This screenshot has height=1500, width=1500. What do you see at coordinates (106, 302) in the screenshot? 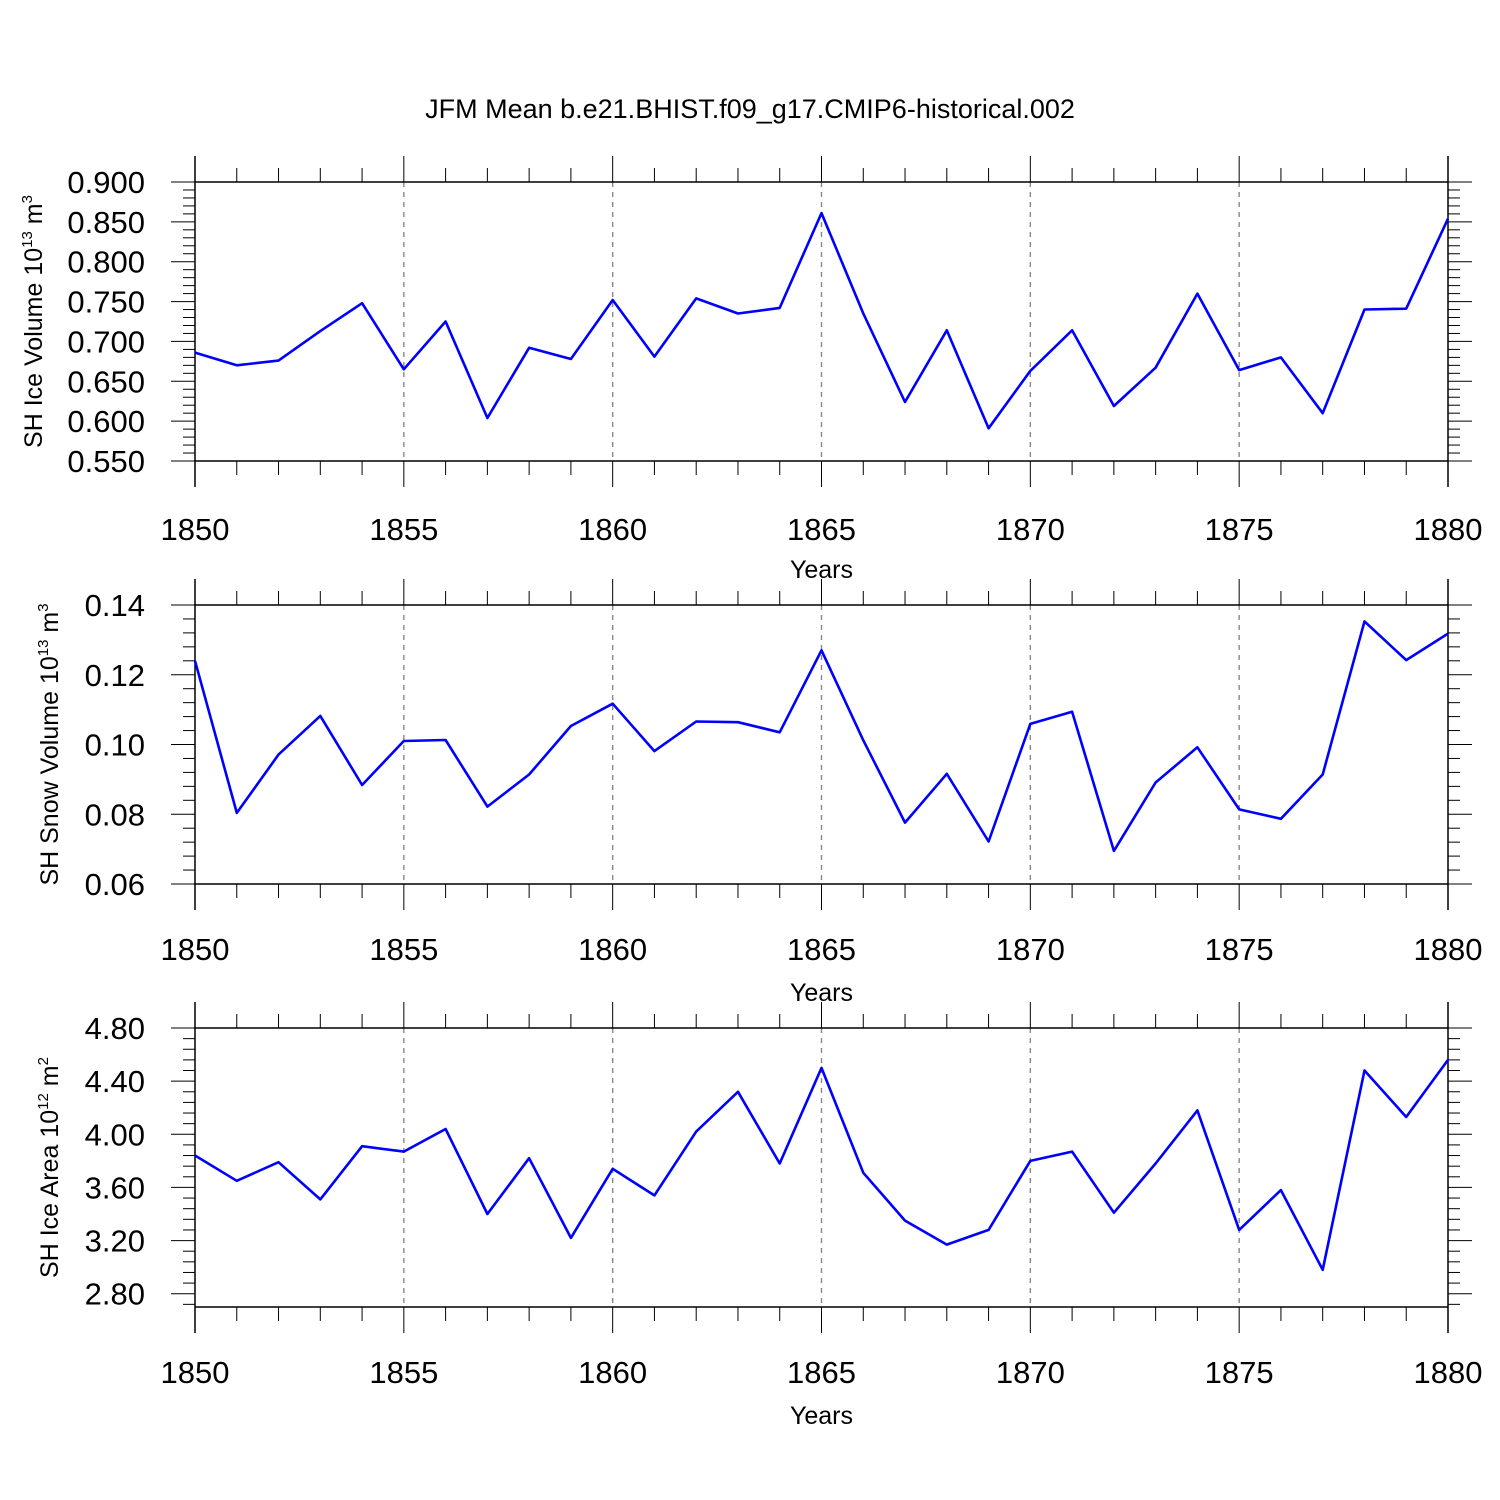
I see `y-tick-label: 0.750` at bounding box center [106, 302].